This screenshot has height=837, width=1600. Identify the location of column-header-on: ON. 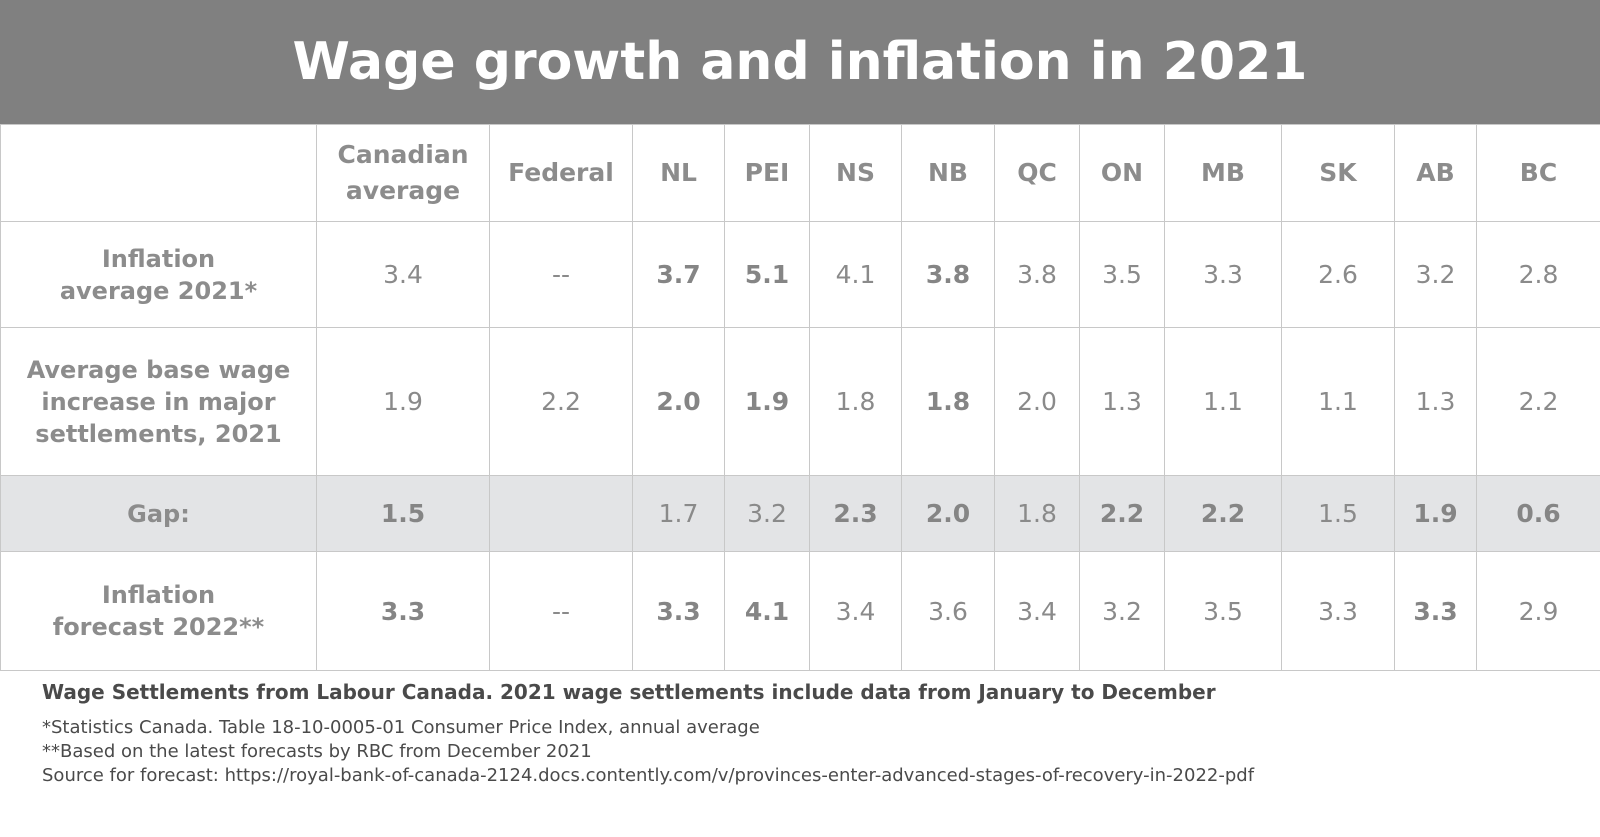
(1122, 173).